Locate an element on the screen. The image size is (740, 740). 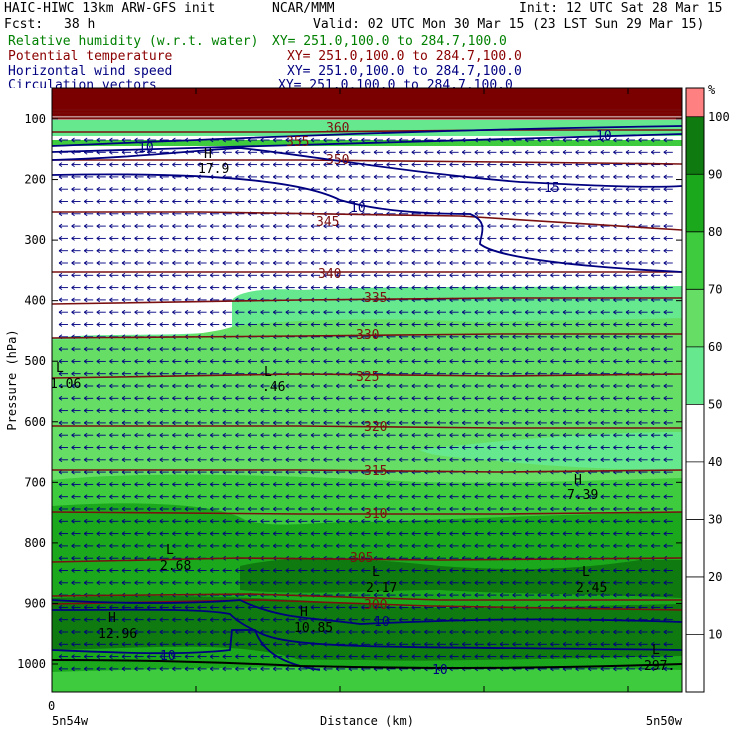
theta-contour-label: 350 is located at coordinates (337, 160).